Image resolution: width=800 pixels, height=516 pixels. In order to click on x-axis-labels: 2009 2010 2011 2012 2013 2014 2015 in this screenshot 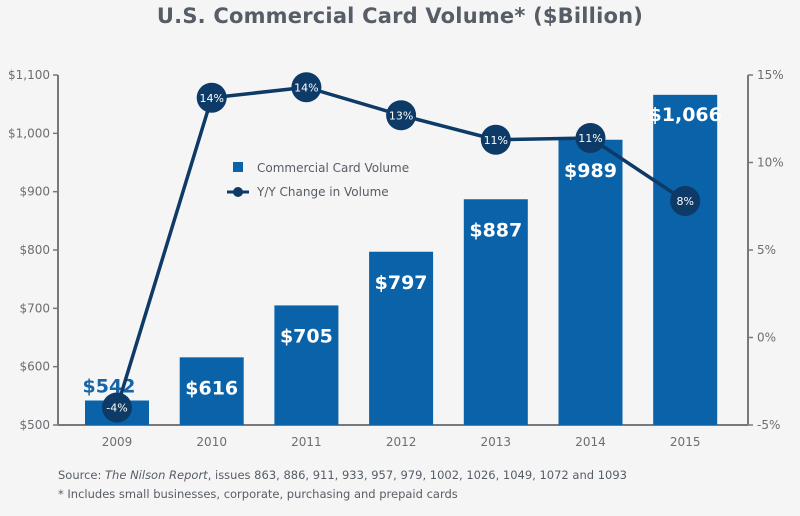, I will do `click(401, 442)`.